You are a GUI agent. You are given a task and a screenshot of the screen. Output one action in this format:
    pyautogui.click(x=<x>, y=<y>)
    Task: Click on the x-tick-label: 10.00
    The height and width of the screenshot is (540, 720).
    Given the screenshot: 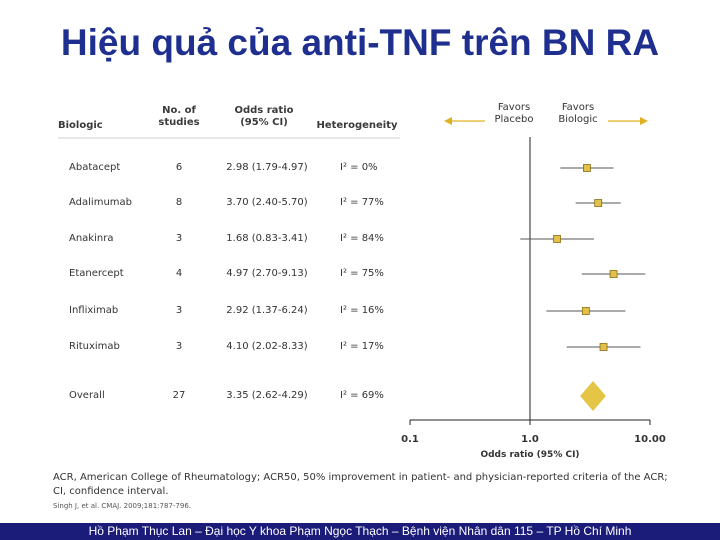 What is the action you would take?
    pyautogui.click(x=650, y=439)
    